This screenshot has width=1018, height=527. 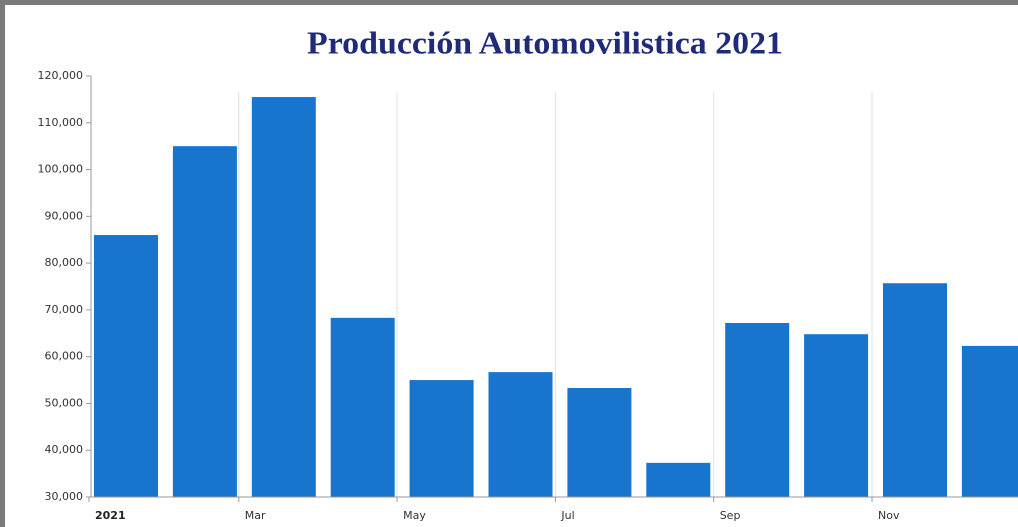 What do you see at coordinates (64, 356) in the screenshot?
I see `y-tick-label: 60,000` at bounding box center [64, 356].